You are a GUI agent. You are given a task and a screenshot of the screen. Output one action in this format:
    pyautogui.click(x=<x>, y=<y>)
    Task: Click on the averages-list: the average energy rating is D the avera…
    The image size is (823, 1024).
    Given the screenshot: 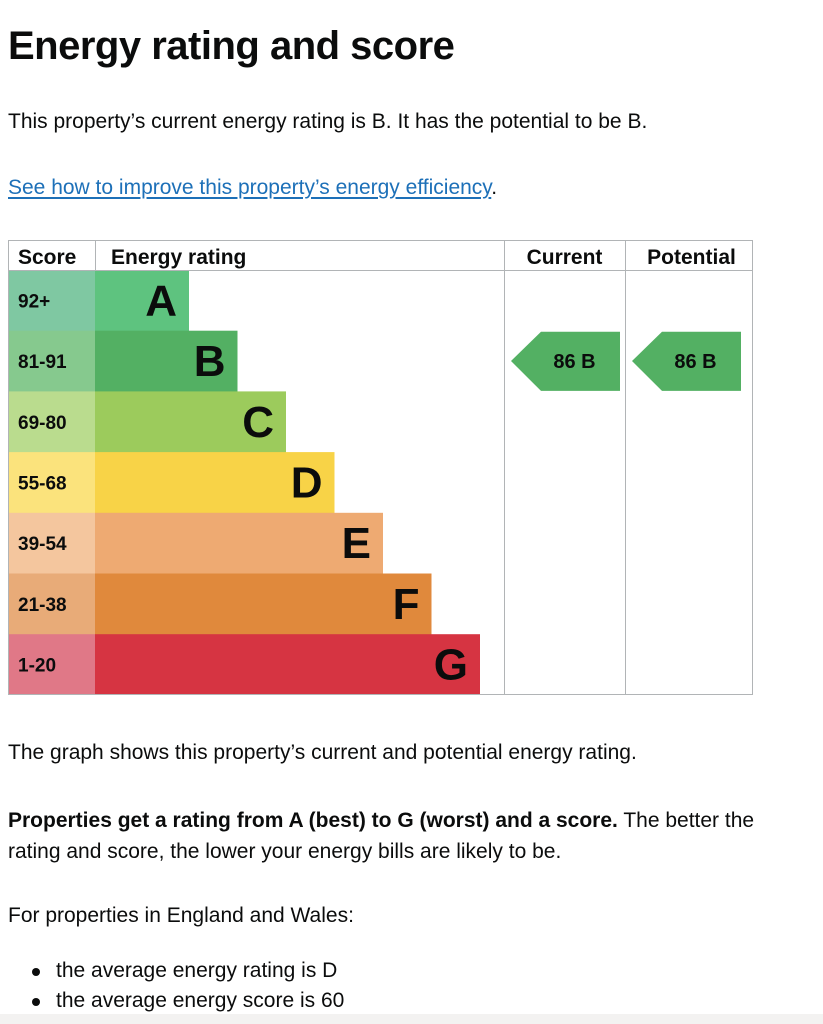 What is the action you would take?
    pyautogui.click(x=176, y=986)
    